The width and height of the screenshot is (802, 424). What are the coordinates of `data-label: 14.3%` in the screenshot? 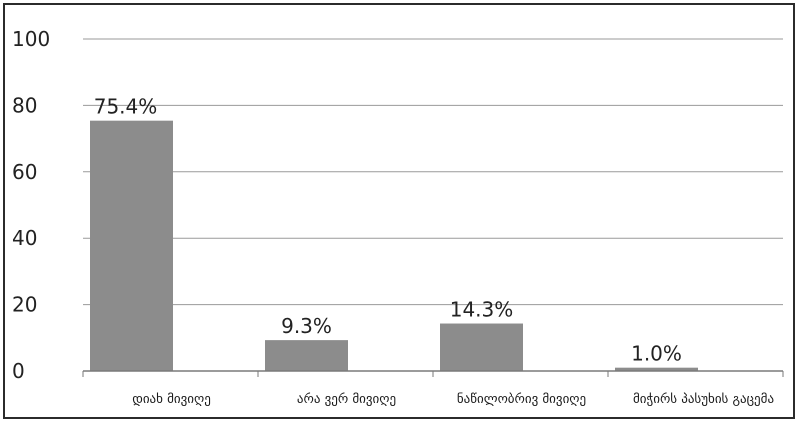 It's located at (482, 310).